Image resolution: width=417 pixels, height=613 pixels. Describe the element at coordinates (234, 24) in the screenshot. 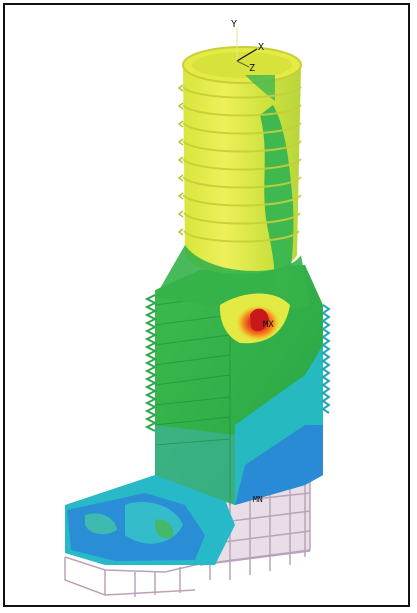

I see `y-axis-label: Y` at that location.